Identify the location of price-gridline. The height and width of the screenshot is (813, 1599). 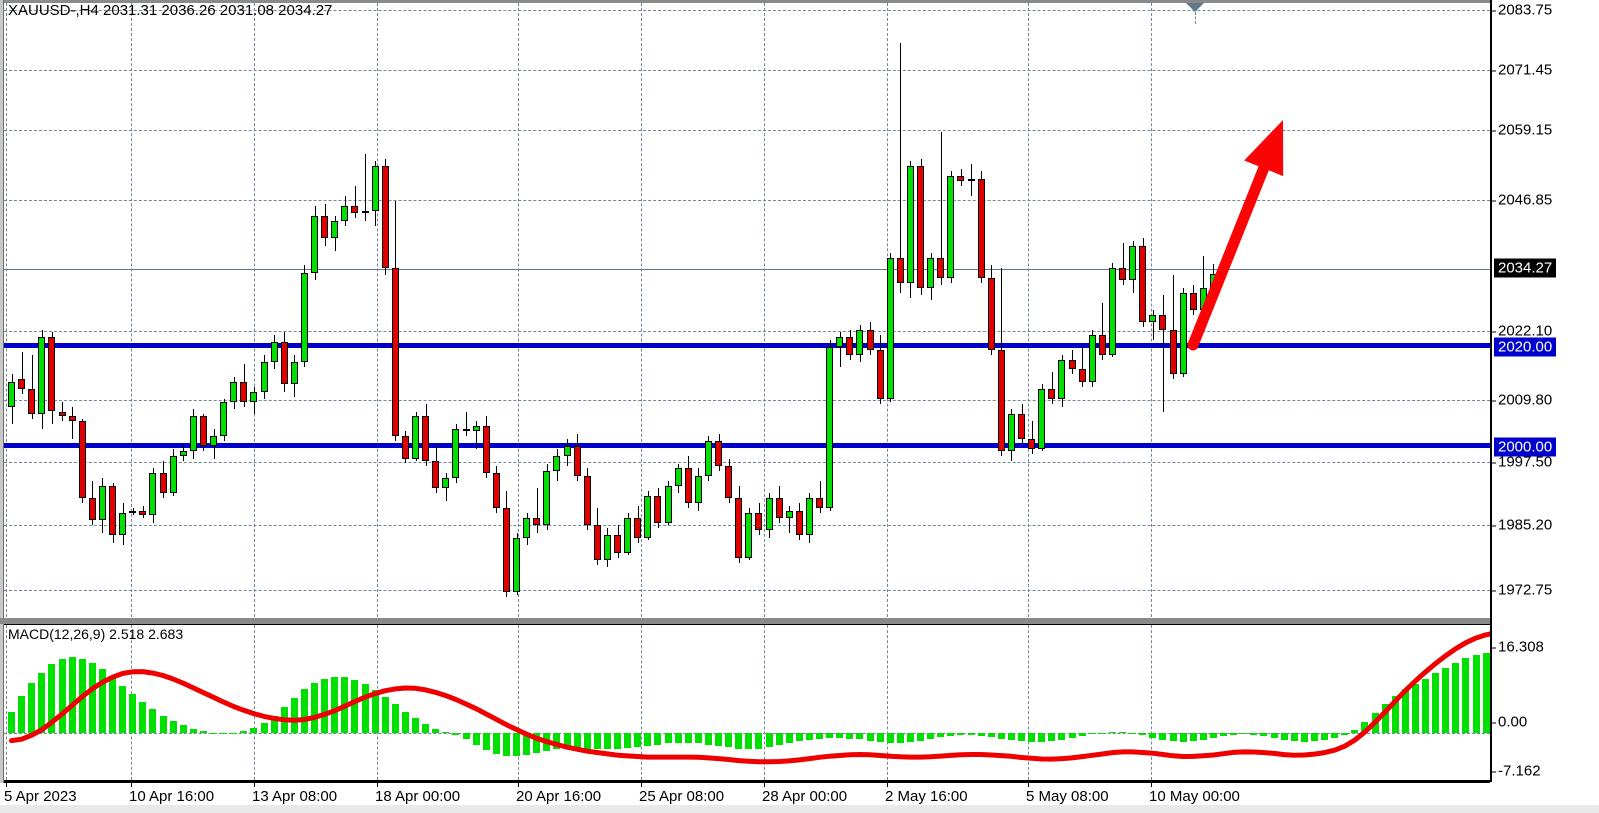
(747, 70).